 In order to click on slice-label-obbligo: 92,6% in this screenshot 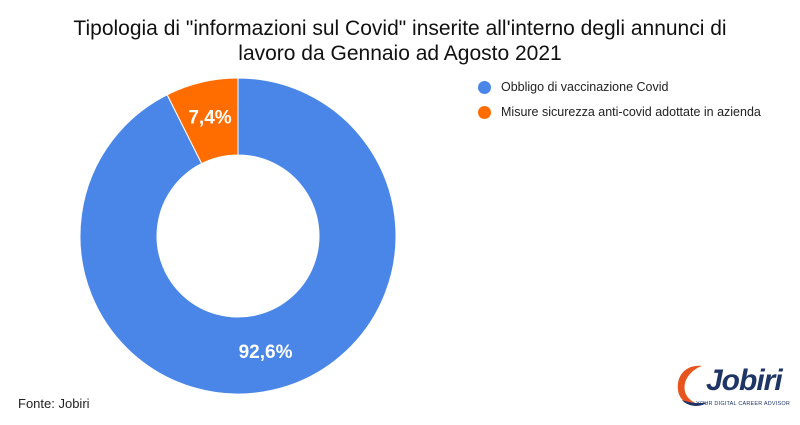, I will do `click(266, 352)`.